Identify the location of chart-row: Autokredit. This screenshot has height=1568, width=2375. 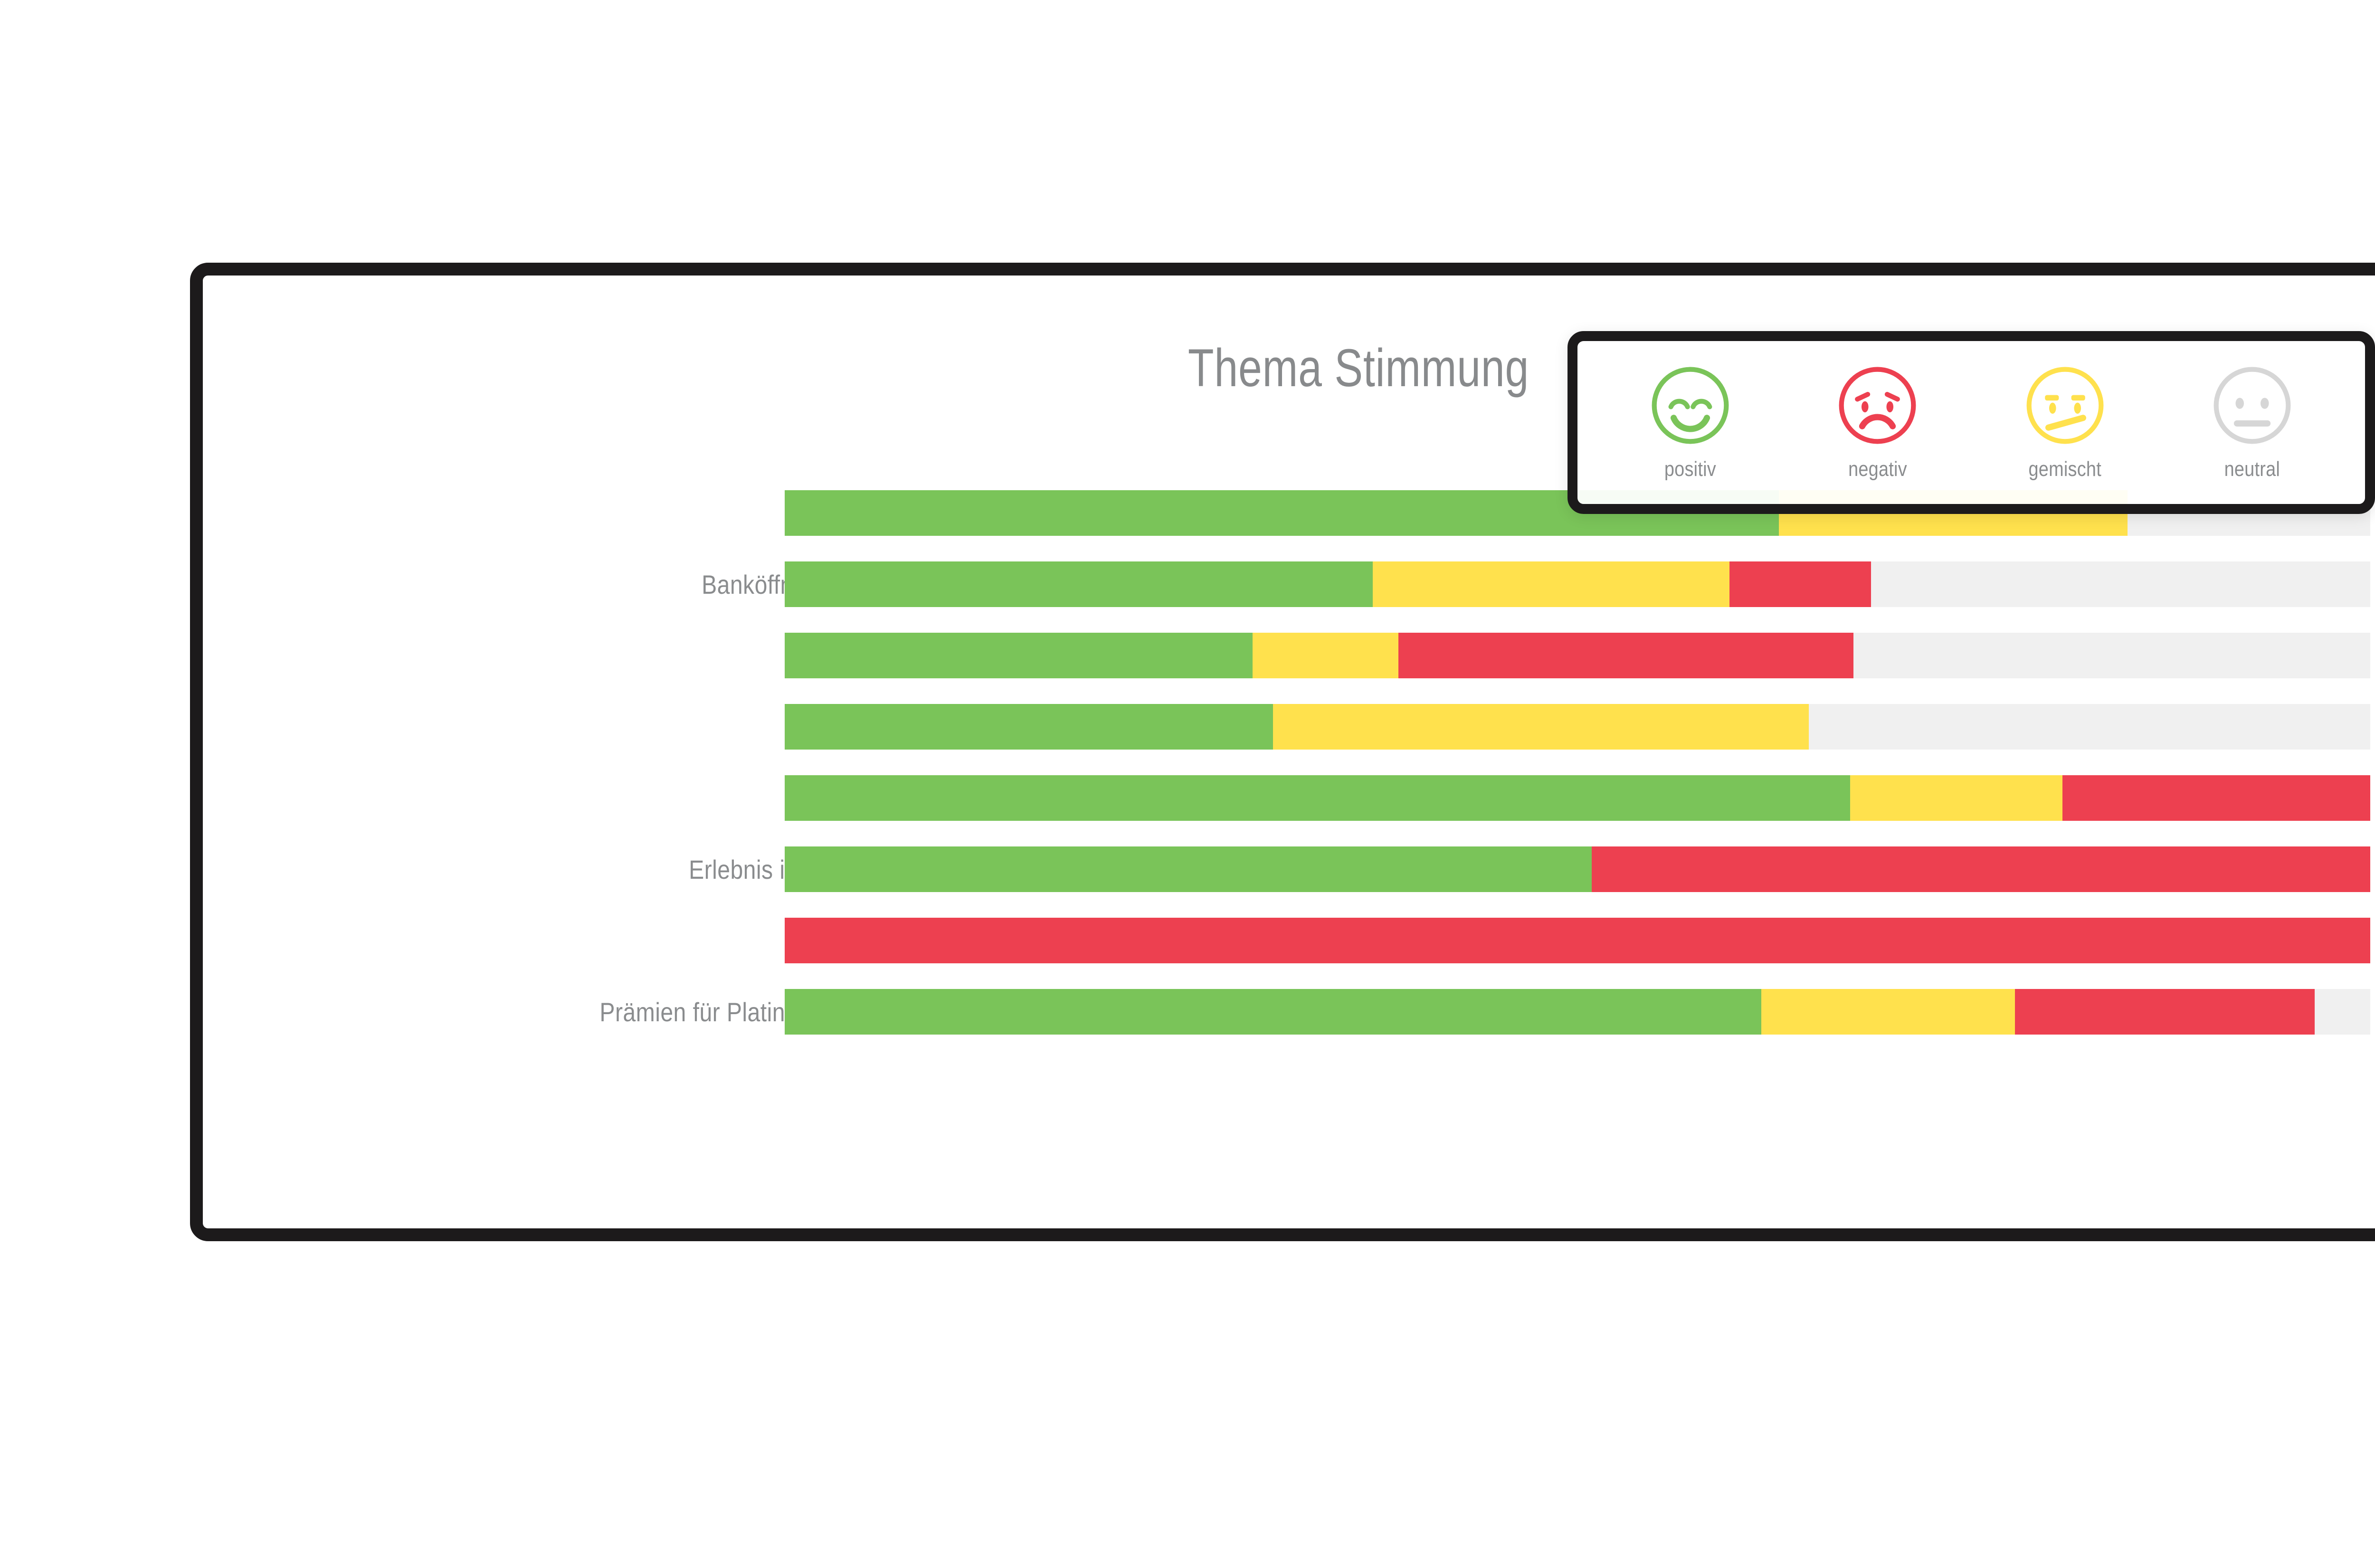
(1289, 655).